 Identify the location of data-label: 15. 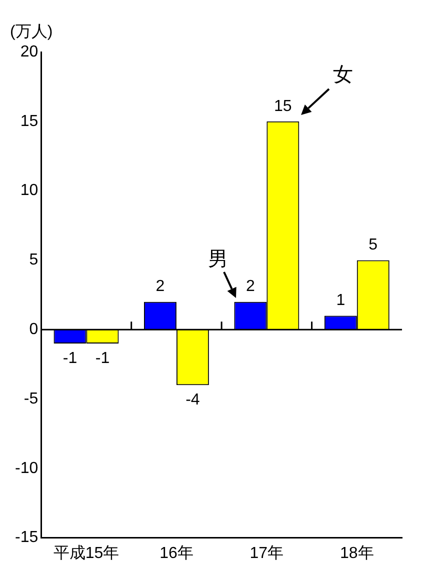
(283, 106).